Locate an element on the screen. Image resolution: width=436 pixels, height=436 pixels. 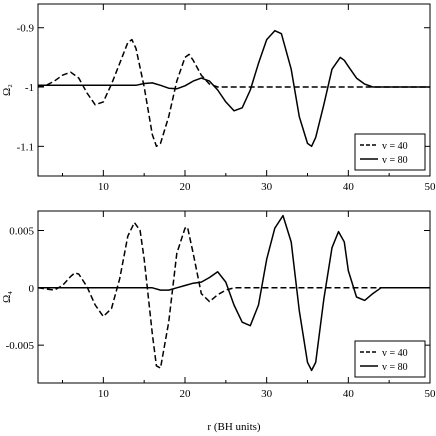
y-tick-label: -1 is located at coordinates (29, 88).